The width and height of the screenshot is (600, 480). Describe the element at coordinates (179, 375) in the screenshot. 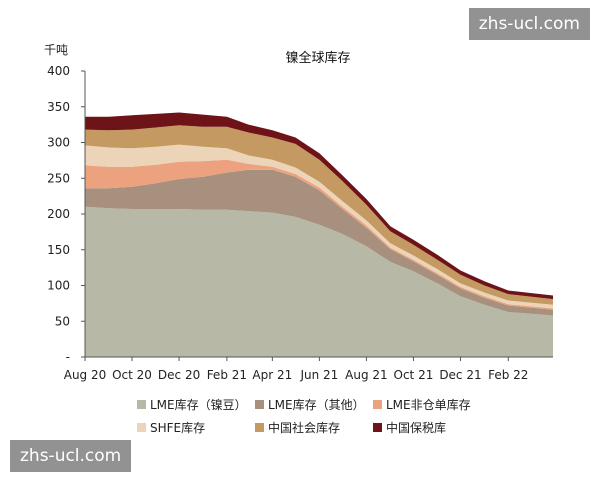

I see `x-tick-label: Dec 20` at that location.